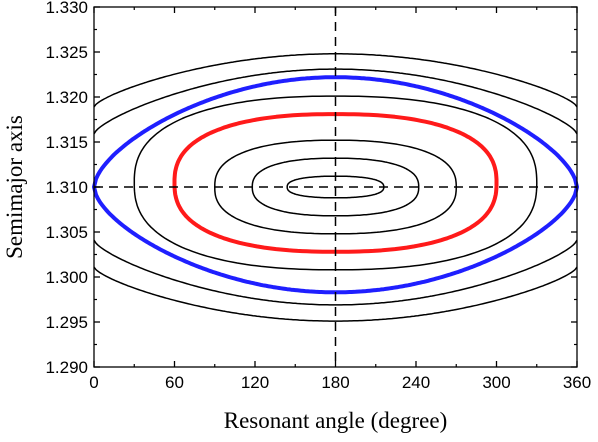  Describe the element at coordinates (577, 382) in the screenshot. I see `x-tick-label: 360` at that location.